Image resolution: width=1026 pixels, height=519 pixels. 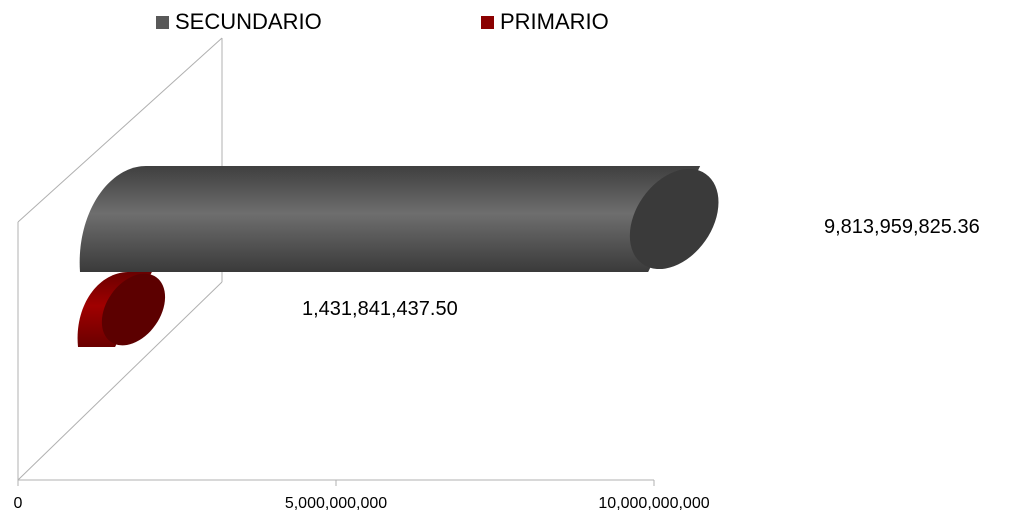 What do you see at coordinates (120, 130) in the screenshot?
I see `back-wall-top-edge` at bounding box center [120, 130].